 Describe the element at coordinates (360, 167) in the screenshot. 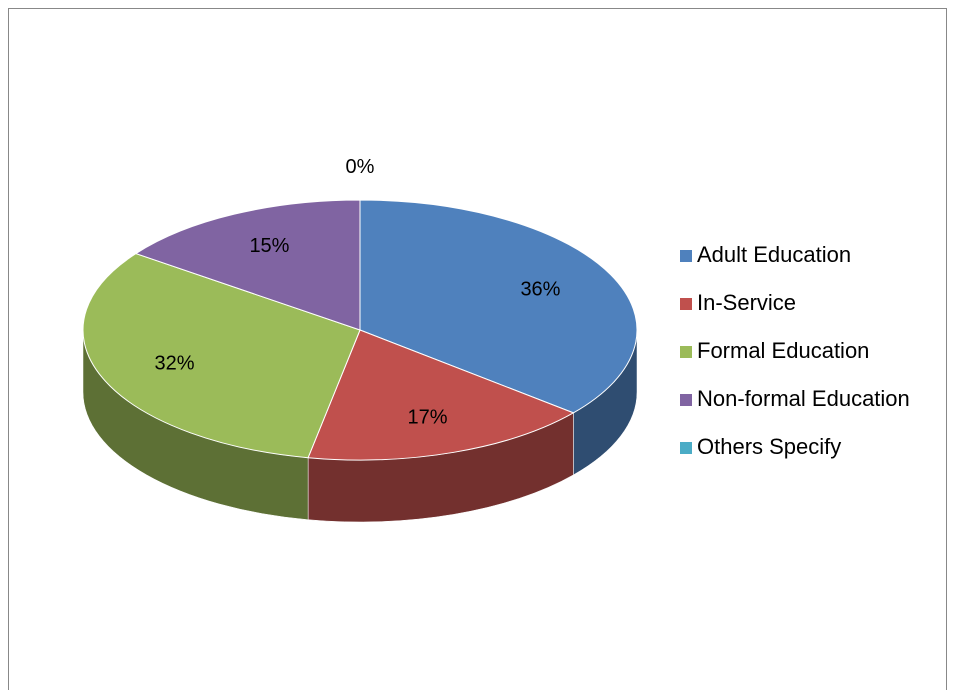

I see `data-label: 0%` at that location.